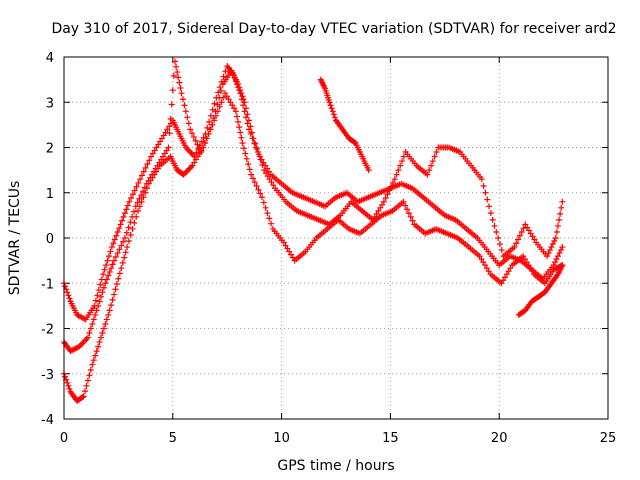 The image size is (640, 480). I want to click on y-tick-label: -1, so click(47, 284).